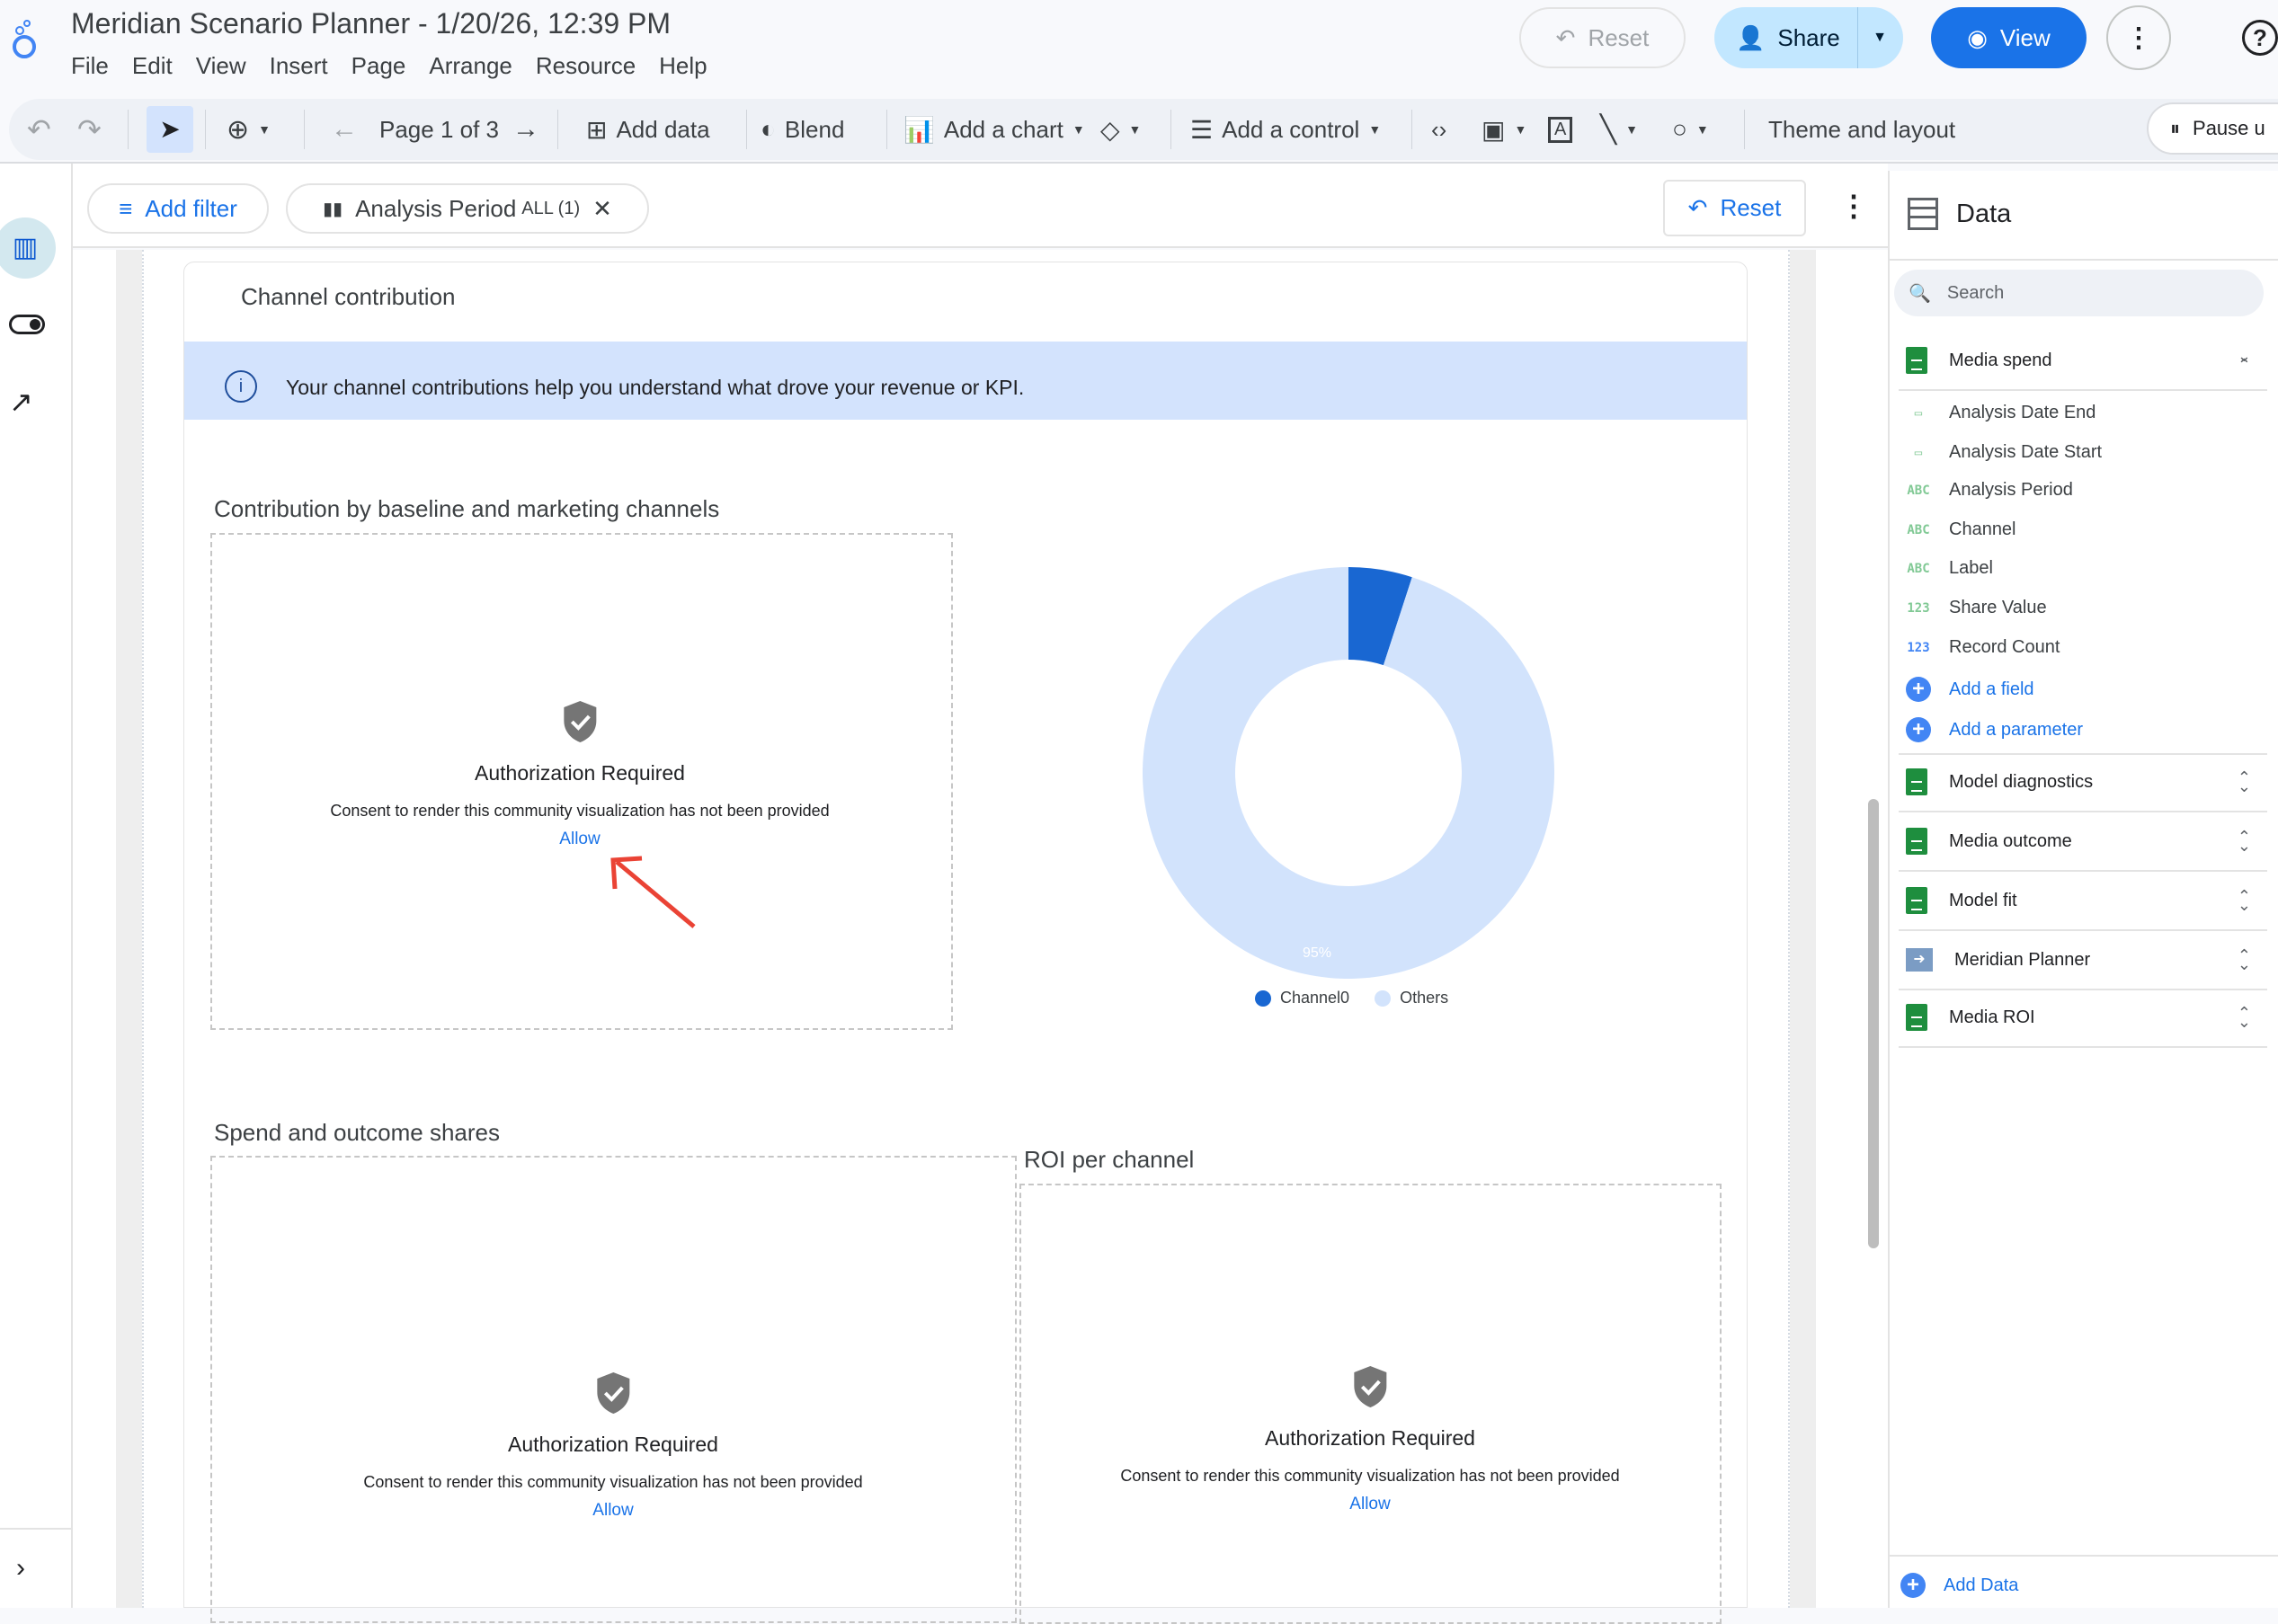  Describe the element at coordinates (1950, 568) in the screenshot. I see `field-item: ABC Label` at that location.